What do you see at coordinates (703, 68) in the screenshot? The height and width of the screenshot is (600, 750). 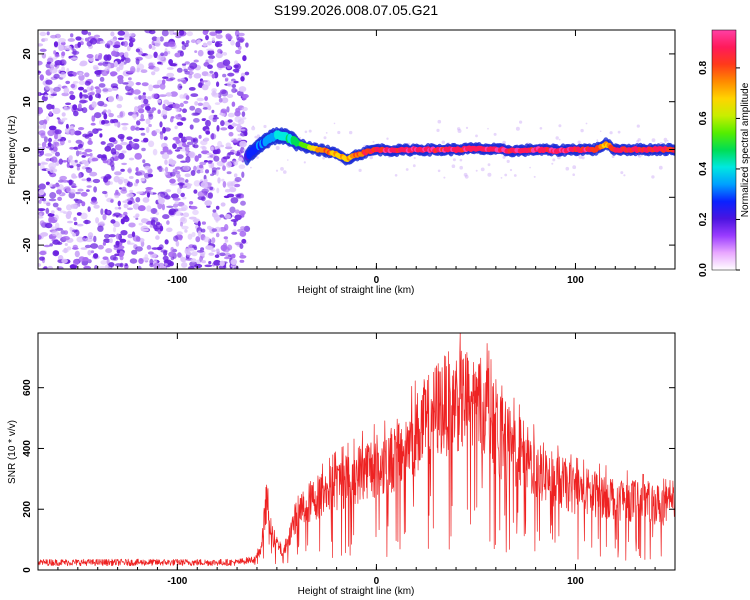 I see `colorbar-tick-label: 0.8` at bounding box center [703, 68].